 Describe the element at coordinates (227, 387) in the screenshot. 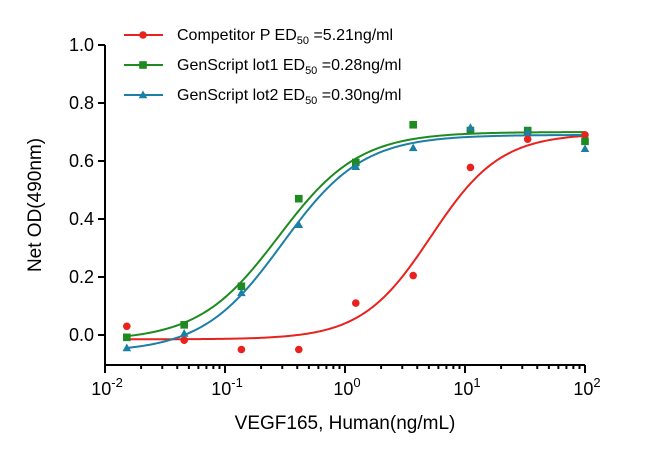

I see `x-tick-label: 10⁻¹` at that location.